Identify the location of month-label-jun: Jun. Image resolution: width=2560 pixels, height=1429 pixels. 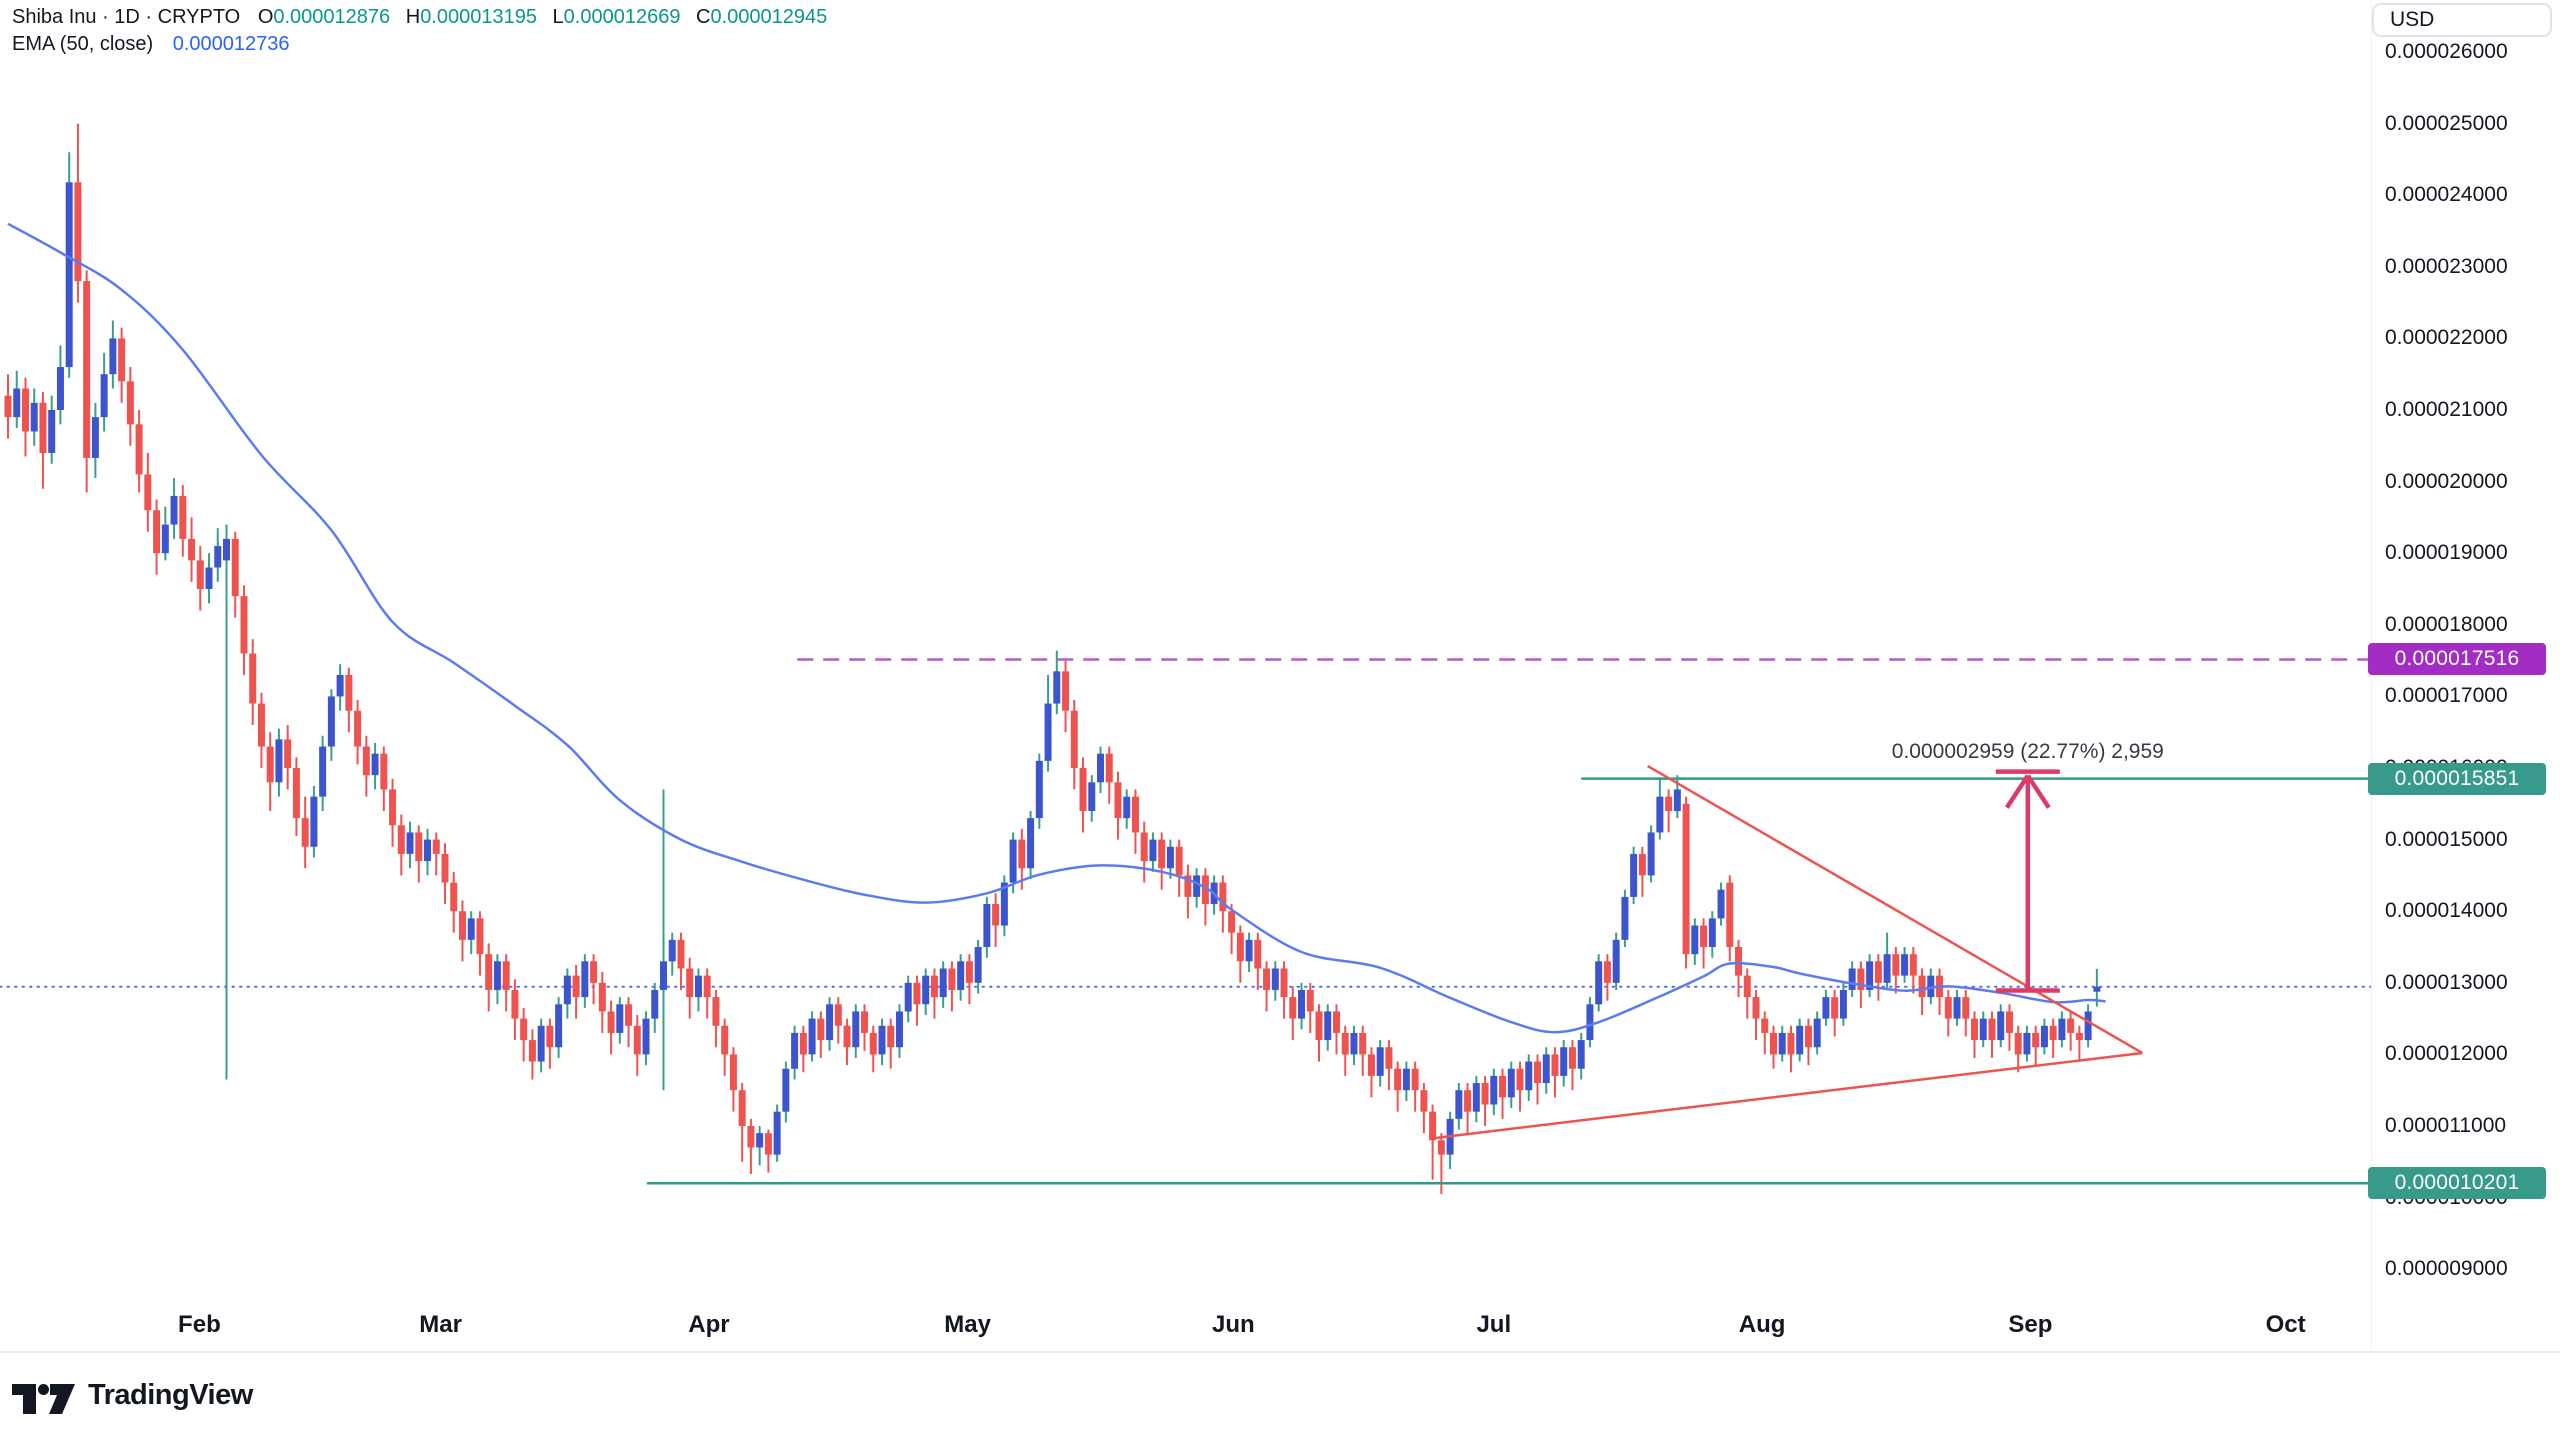
(1233, 1324).